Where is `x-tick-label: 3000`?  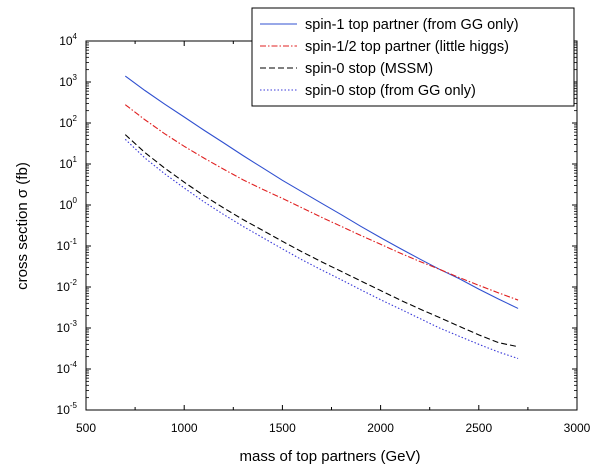
x-tick-label: 3000 is located at coordinates (577, 428).